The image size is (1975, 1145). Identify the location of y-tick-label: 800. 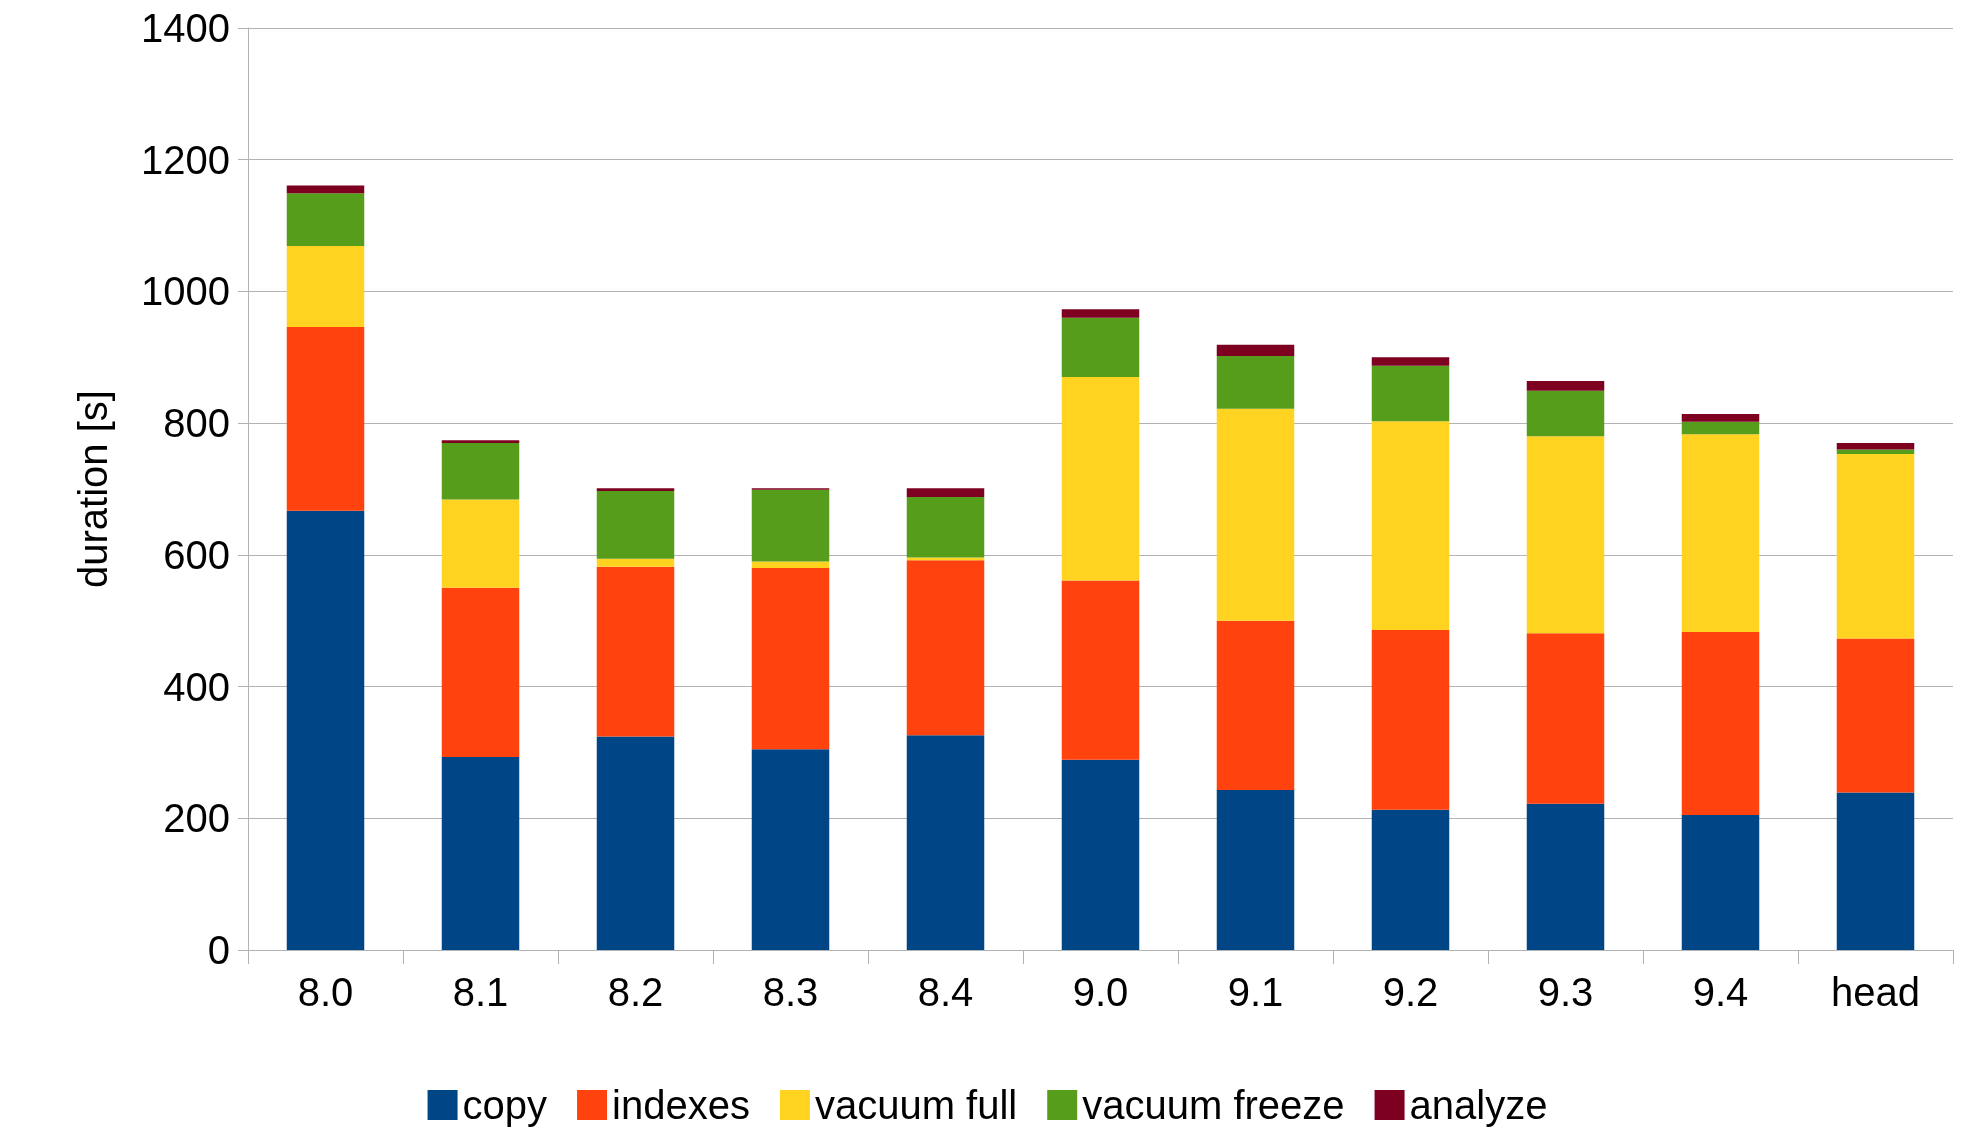
(196, 423).